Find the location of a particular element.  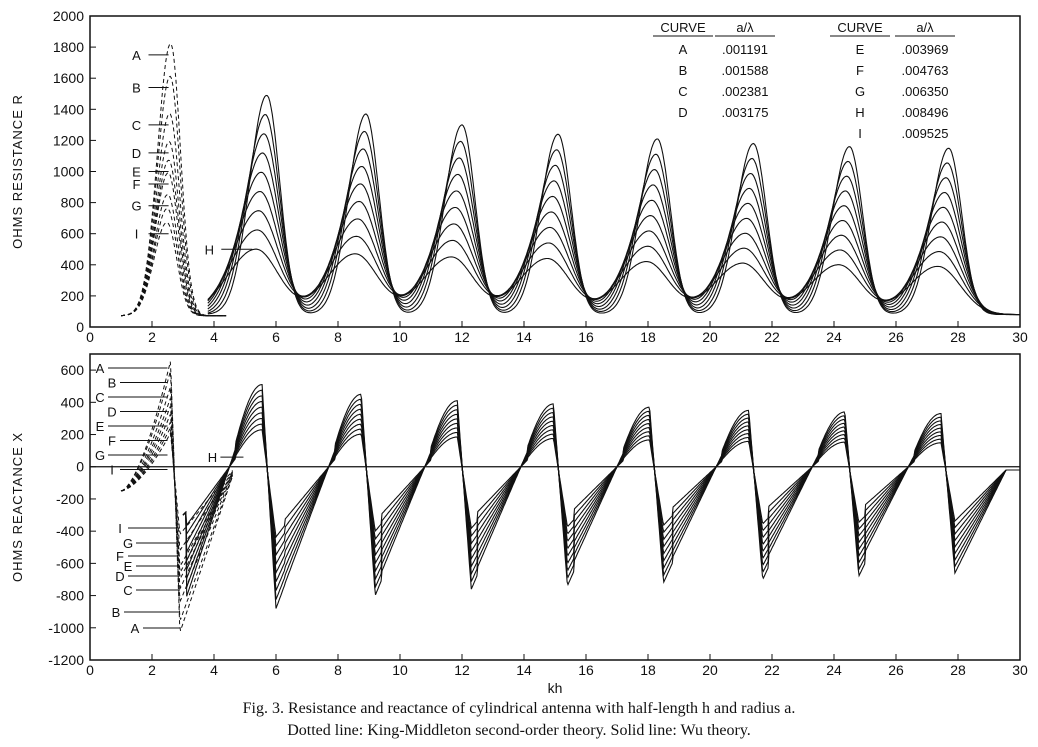

resistance-curve-label-A: A is located at coordinates (136, 55).